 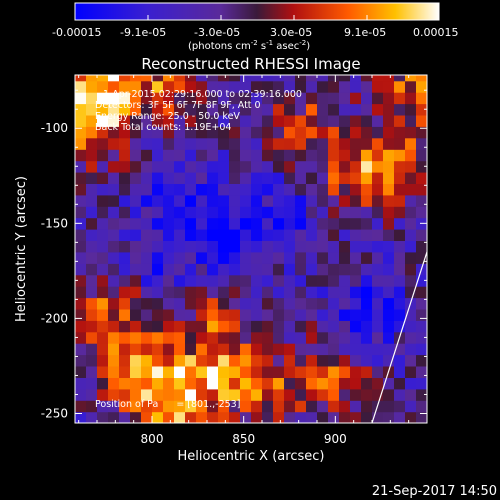 What do you see at coordinates (335, 439) in the screenshot?
I see `tick-label: 900` at bounding box center [335, 439].